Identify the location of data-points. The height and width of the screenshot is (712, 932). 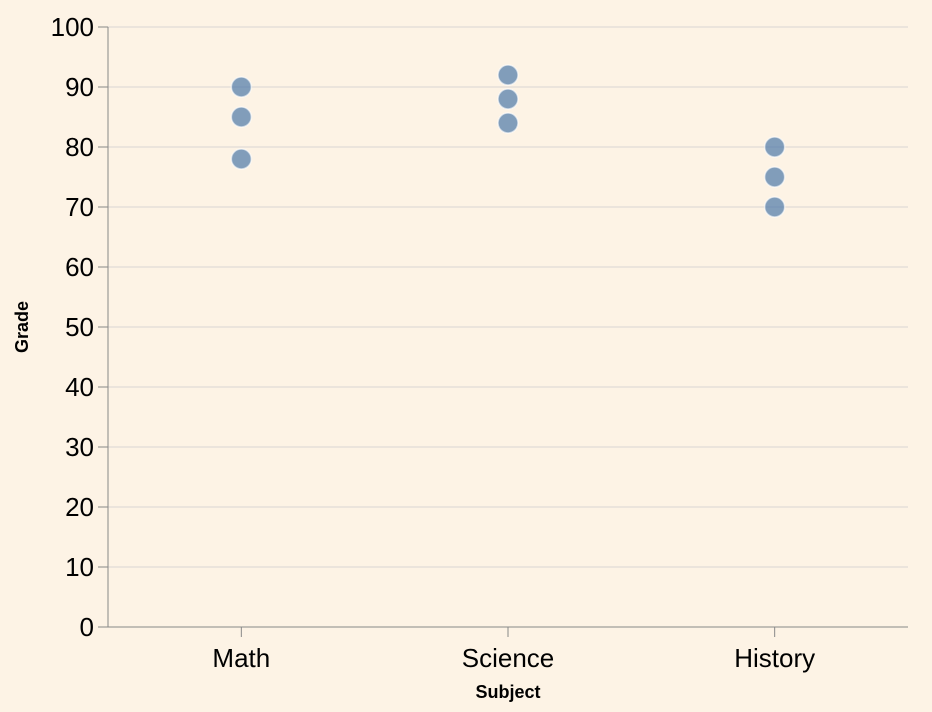
(508, 141).